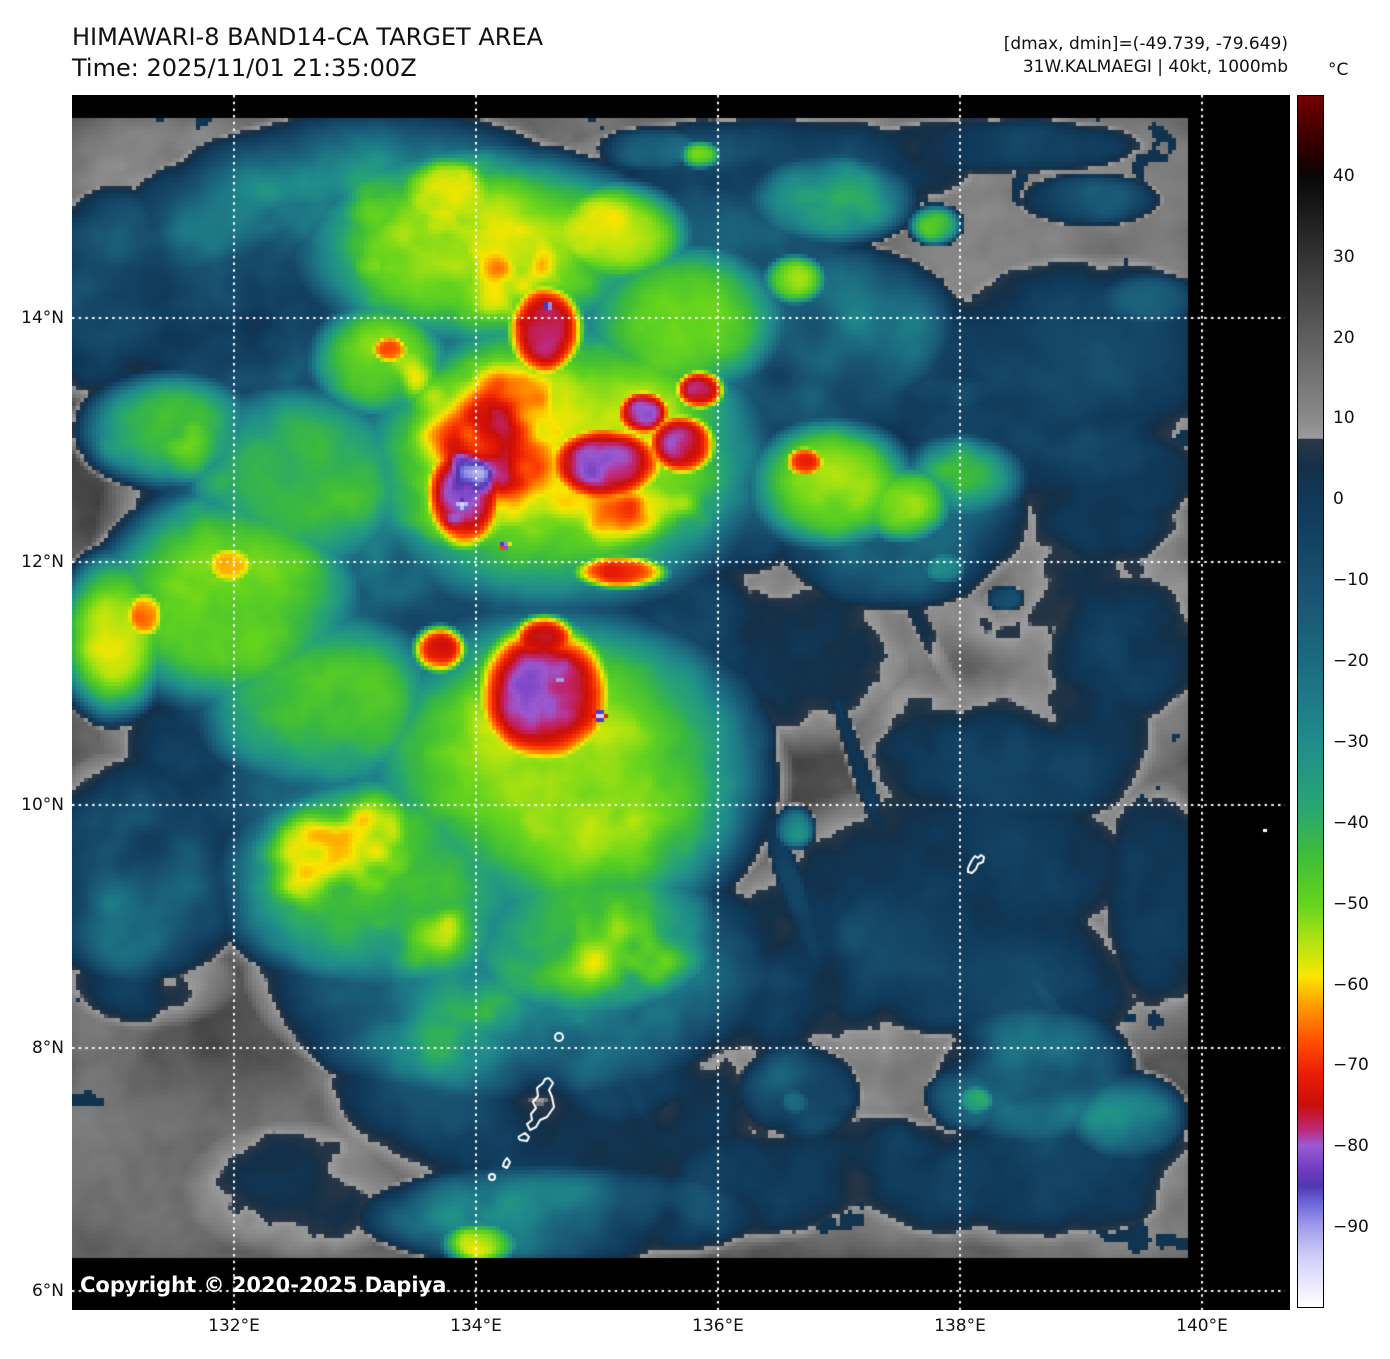 Image resolution: width=1390 pixels, height=1359 pixels. What do you see at coordinates (1344, 337) in the screenshot?
I see `colorbar-tick-label: 20` at bounding box center [1344, 337].